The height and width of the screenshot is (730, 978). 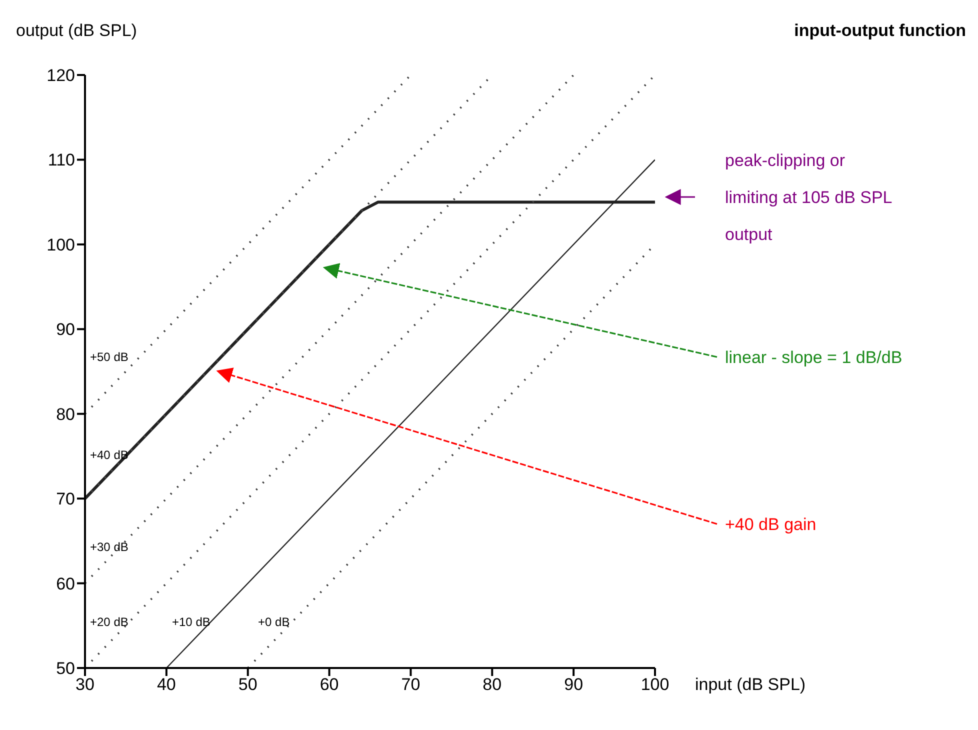 I want to click on text: linear - slope = 1 dB/dB, so click(x=813, y=357).